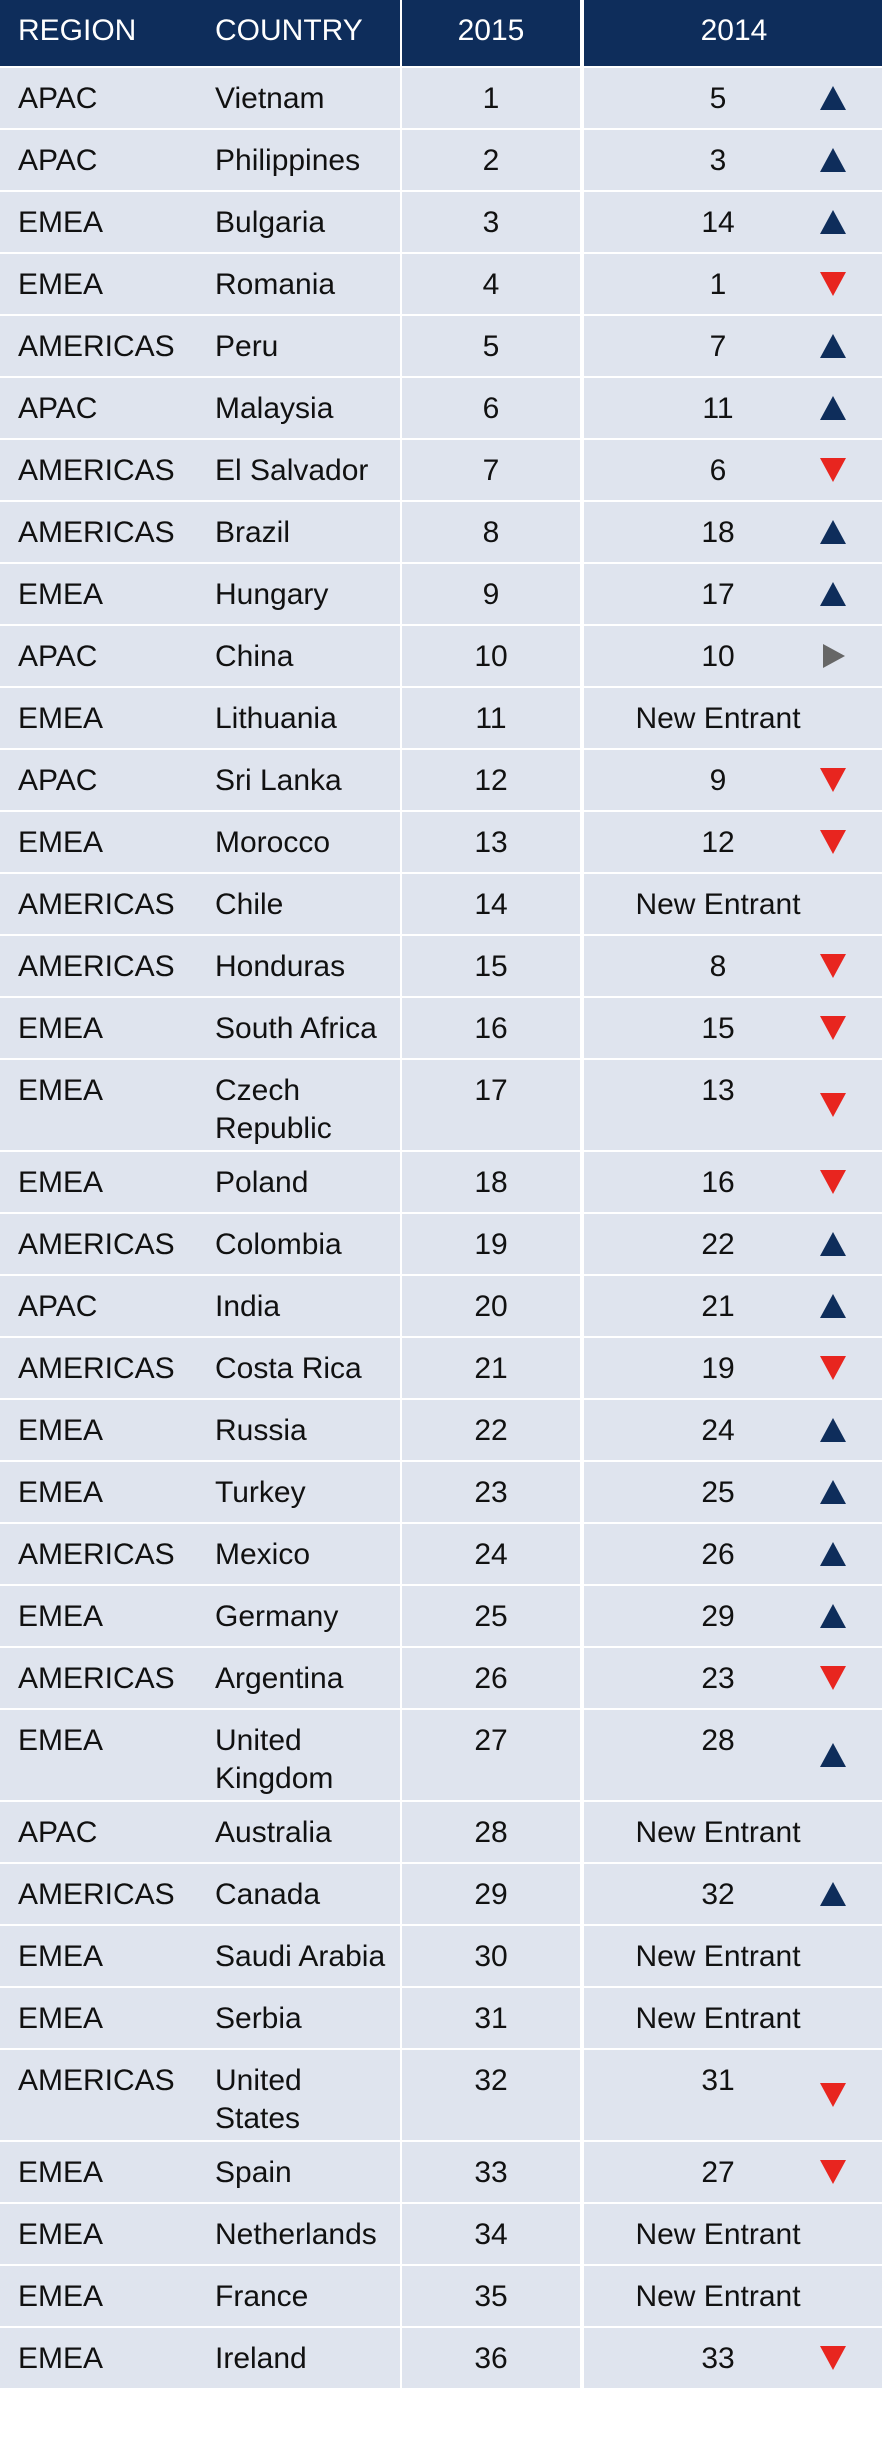 The height and width of the screenshot is (2440, 882). What do you see at coordinates (258, 2099) in the screenshot?
I see `country-cell: United States` at bounding box center [258, 2099].